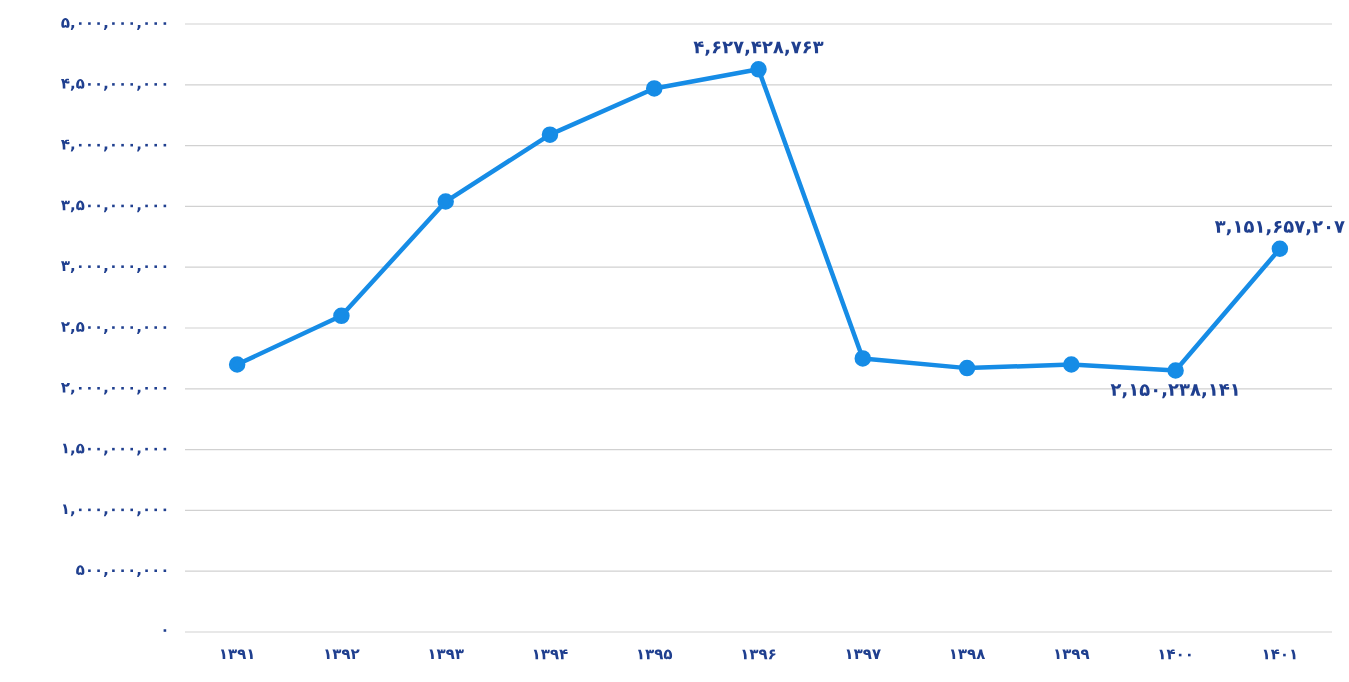 Image resolution: width=1349 pixels, height=682 pixels. Describe the element at coordinates (655, 654) in the screenshot. I see `x-tick-label: ۱۳۹۵` at that location.